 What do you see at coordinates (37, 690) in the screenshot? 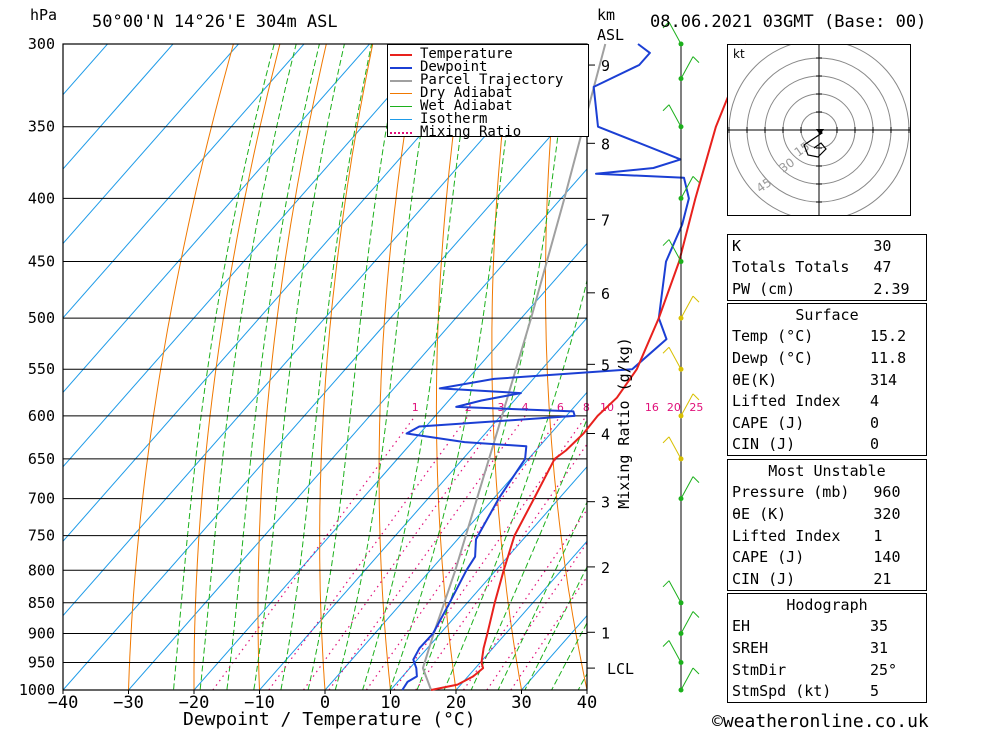
I see `pressure-tick-label: 1000` at bounding box center [37, 690].